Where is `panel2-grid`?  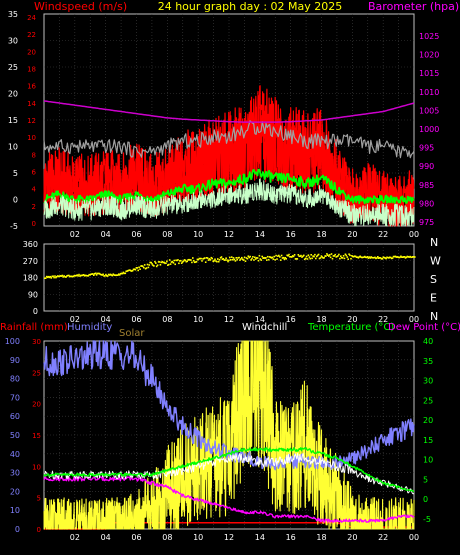
panel2-grid is located at coordinates (229, 277).